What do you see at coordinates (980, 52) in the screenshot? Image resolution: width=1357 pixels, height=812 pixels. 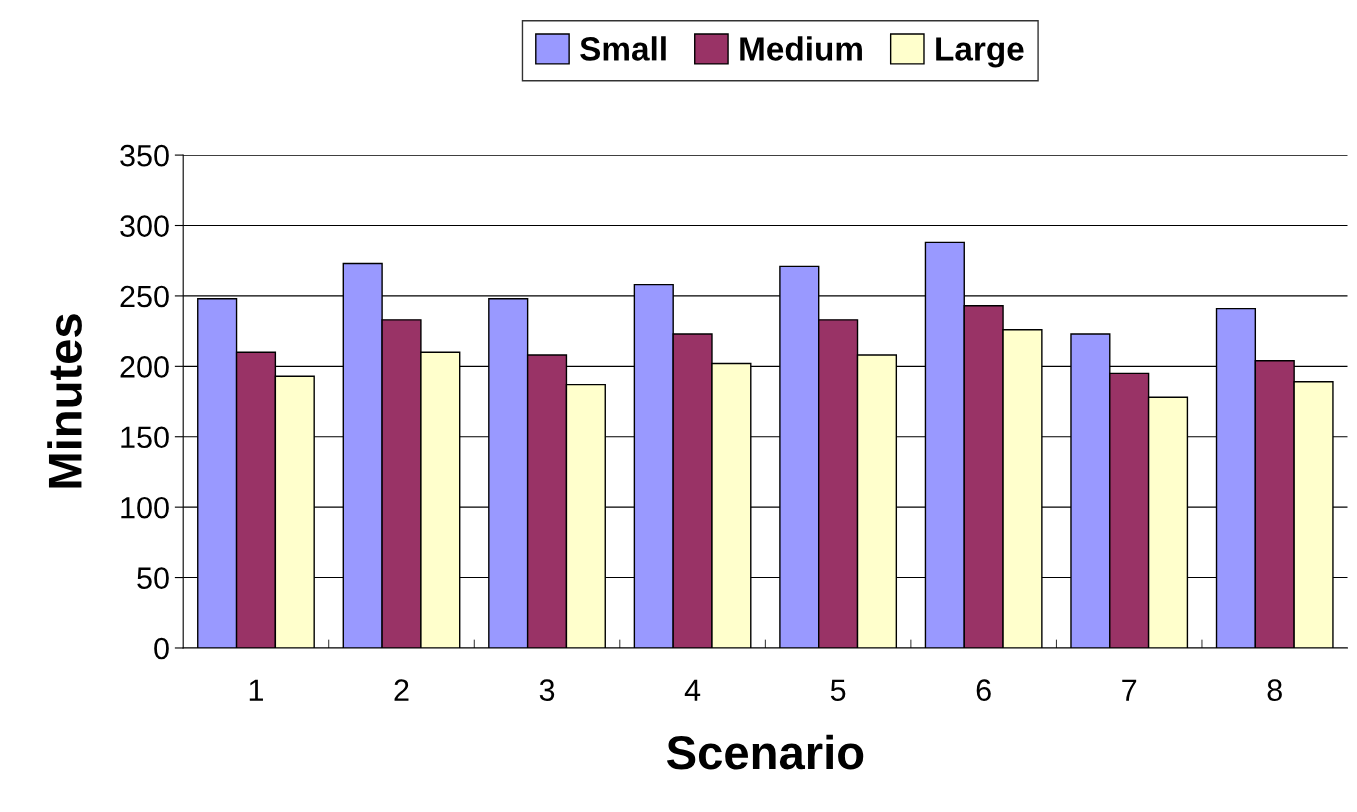 I see `legend-label: Large` at bounding box center [980, 52].